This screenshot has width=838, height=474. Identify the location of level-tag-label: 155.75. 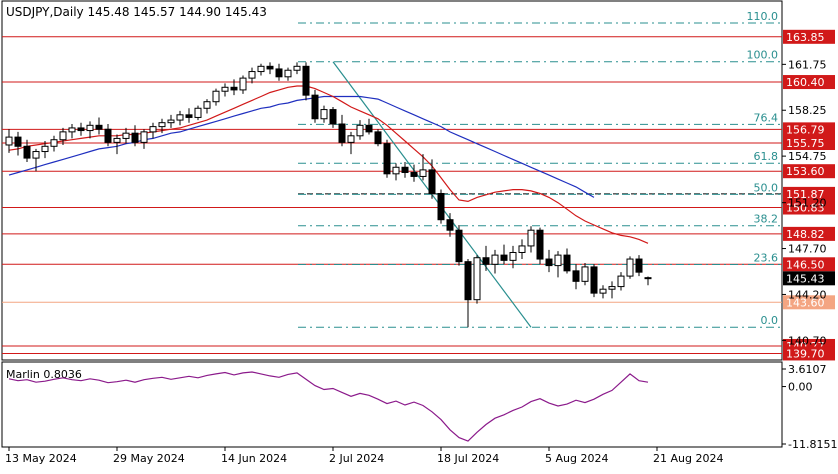
(805, 143).